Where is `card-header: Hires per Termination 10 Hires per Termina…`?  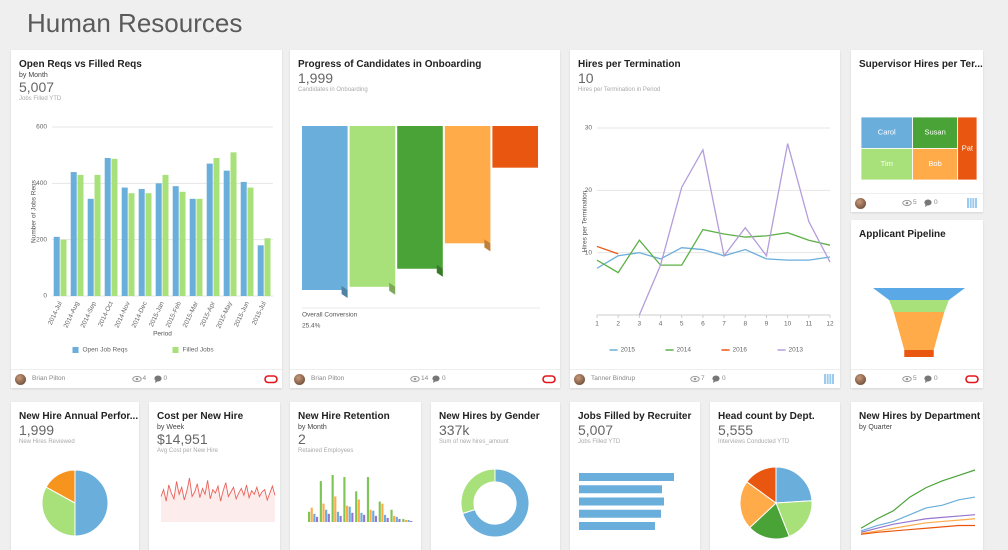 card-header: Hires per Termination 10 Hires per Termina… is located at coordinates (706, 76).